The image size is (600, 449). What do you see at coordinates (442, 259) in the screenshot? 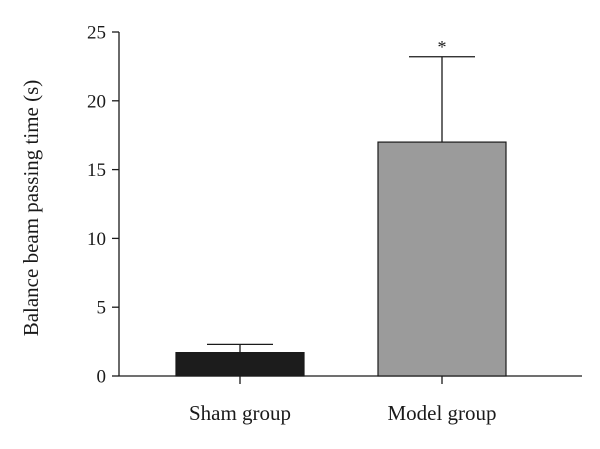
I see `bar-model-group` at bounding box center [442, 259].